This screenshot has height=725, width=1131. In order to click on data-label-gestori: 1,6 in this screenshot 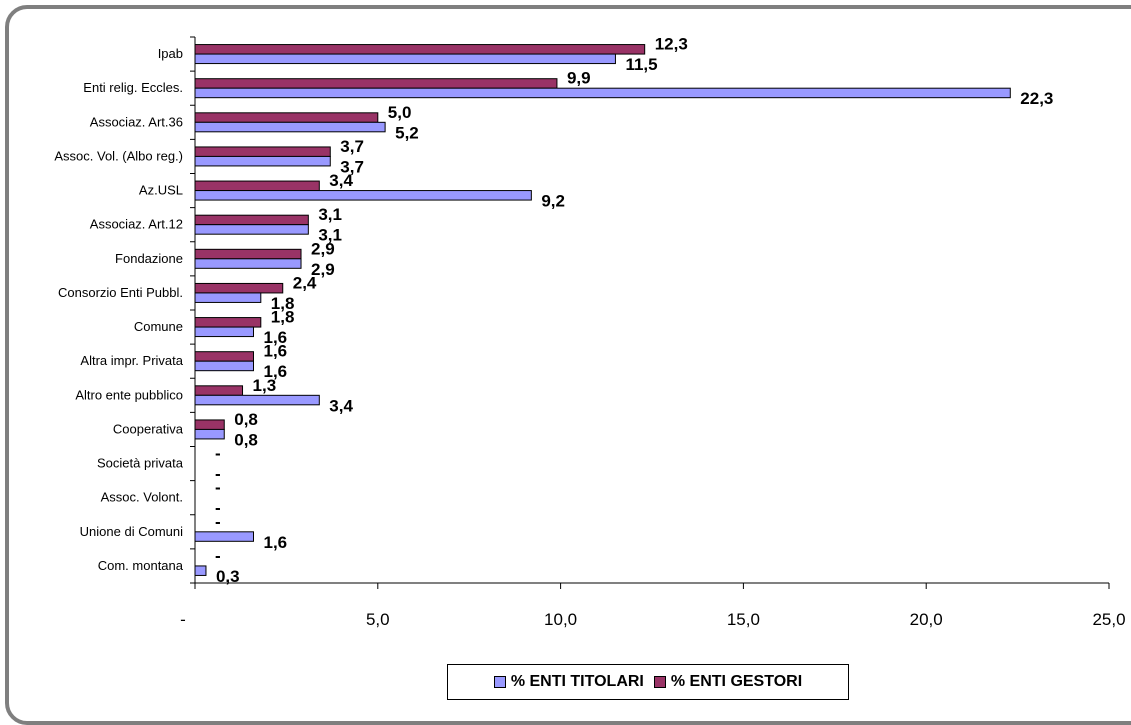, I will do `click(275, 351)`.